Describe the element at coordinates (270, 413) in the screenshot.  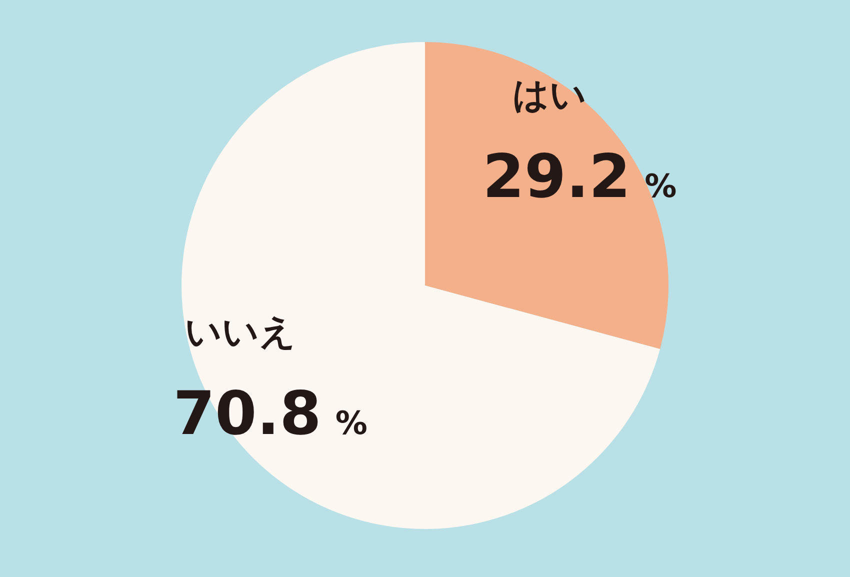
I see `data-label: 70.8 %` at that location.